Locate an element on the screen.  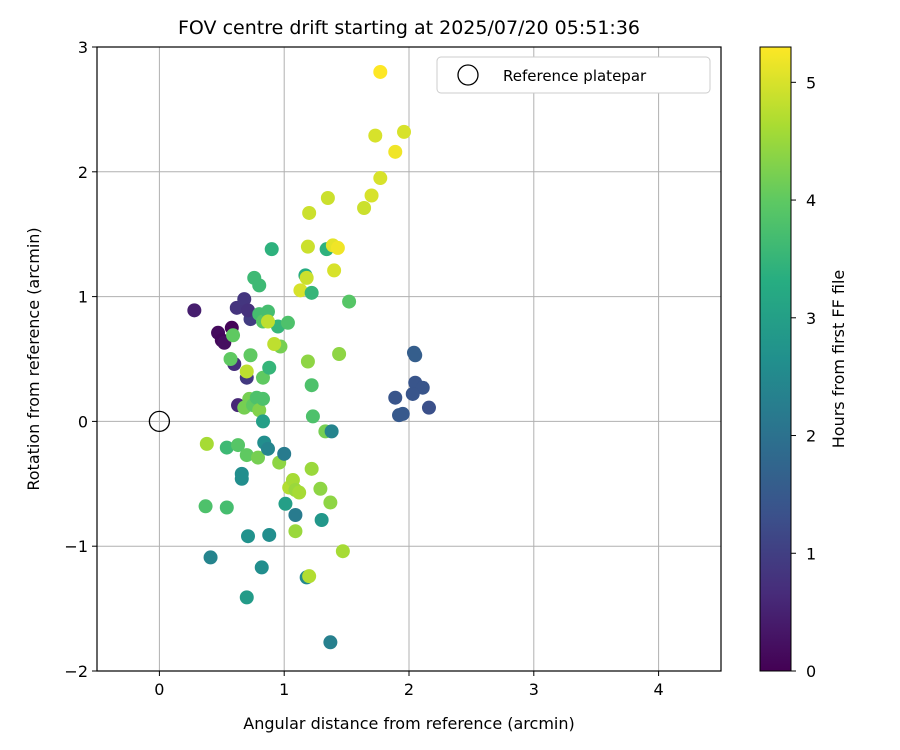
reference-point is located at coordinates (159, 421).